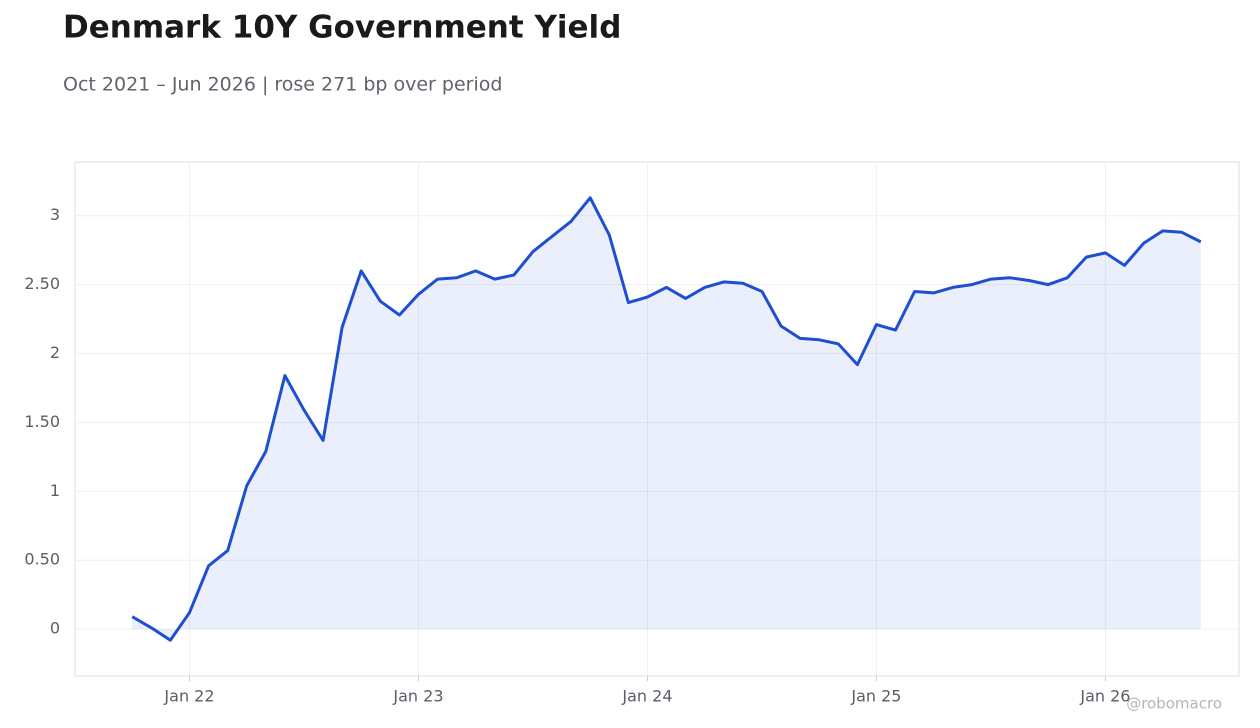 This screenshot has width=1260, height=728. I want to click on x-tick-label: Jan 24, so click(646, 696).